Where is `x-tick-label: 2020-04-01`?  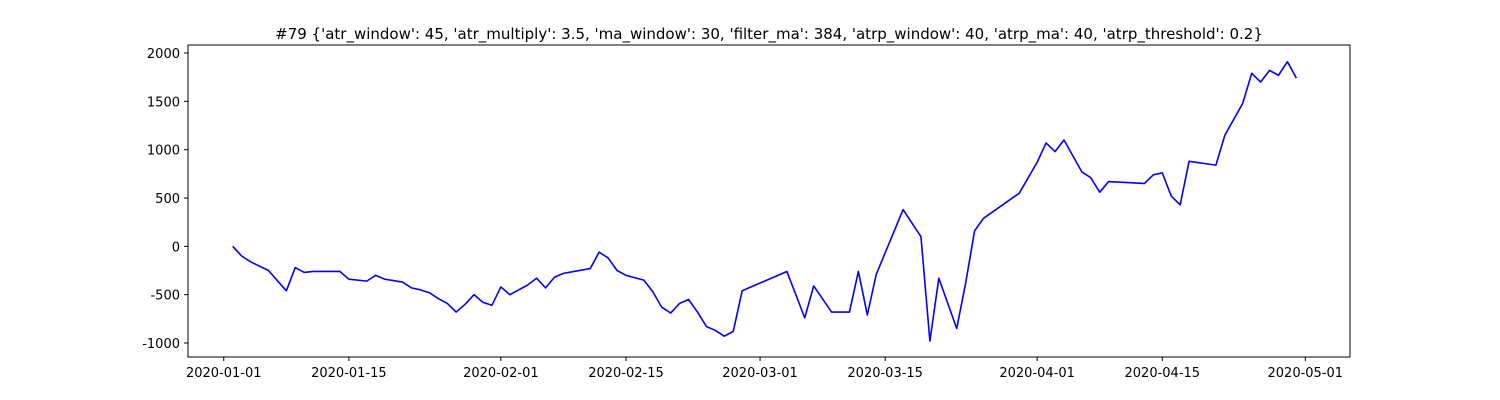 x-tick-label: 2020-04-01 is located at coordinates (1037, 373).